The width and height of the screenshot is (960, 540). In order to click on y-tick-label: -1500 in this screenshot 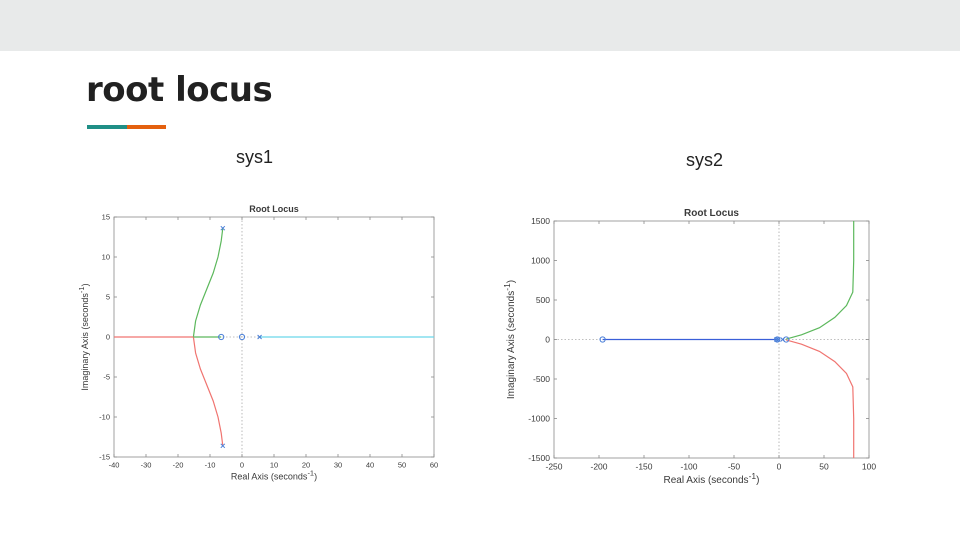, I will do `click(539, 458)`.